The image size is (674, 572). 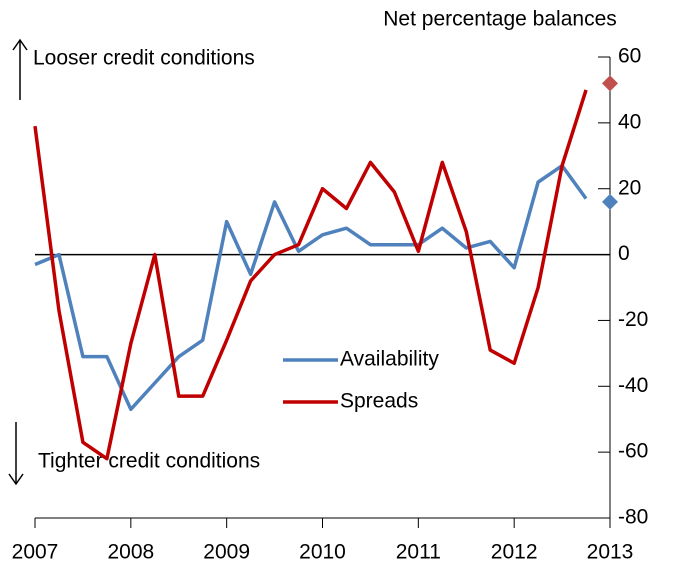 I want to click on x-tick-label: 2011, so click(x=418, y=552).